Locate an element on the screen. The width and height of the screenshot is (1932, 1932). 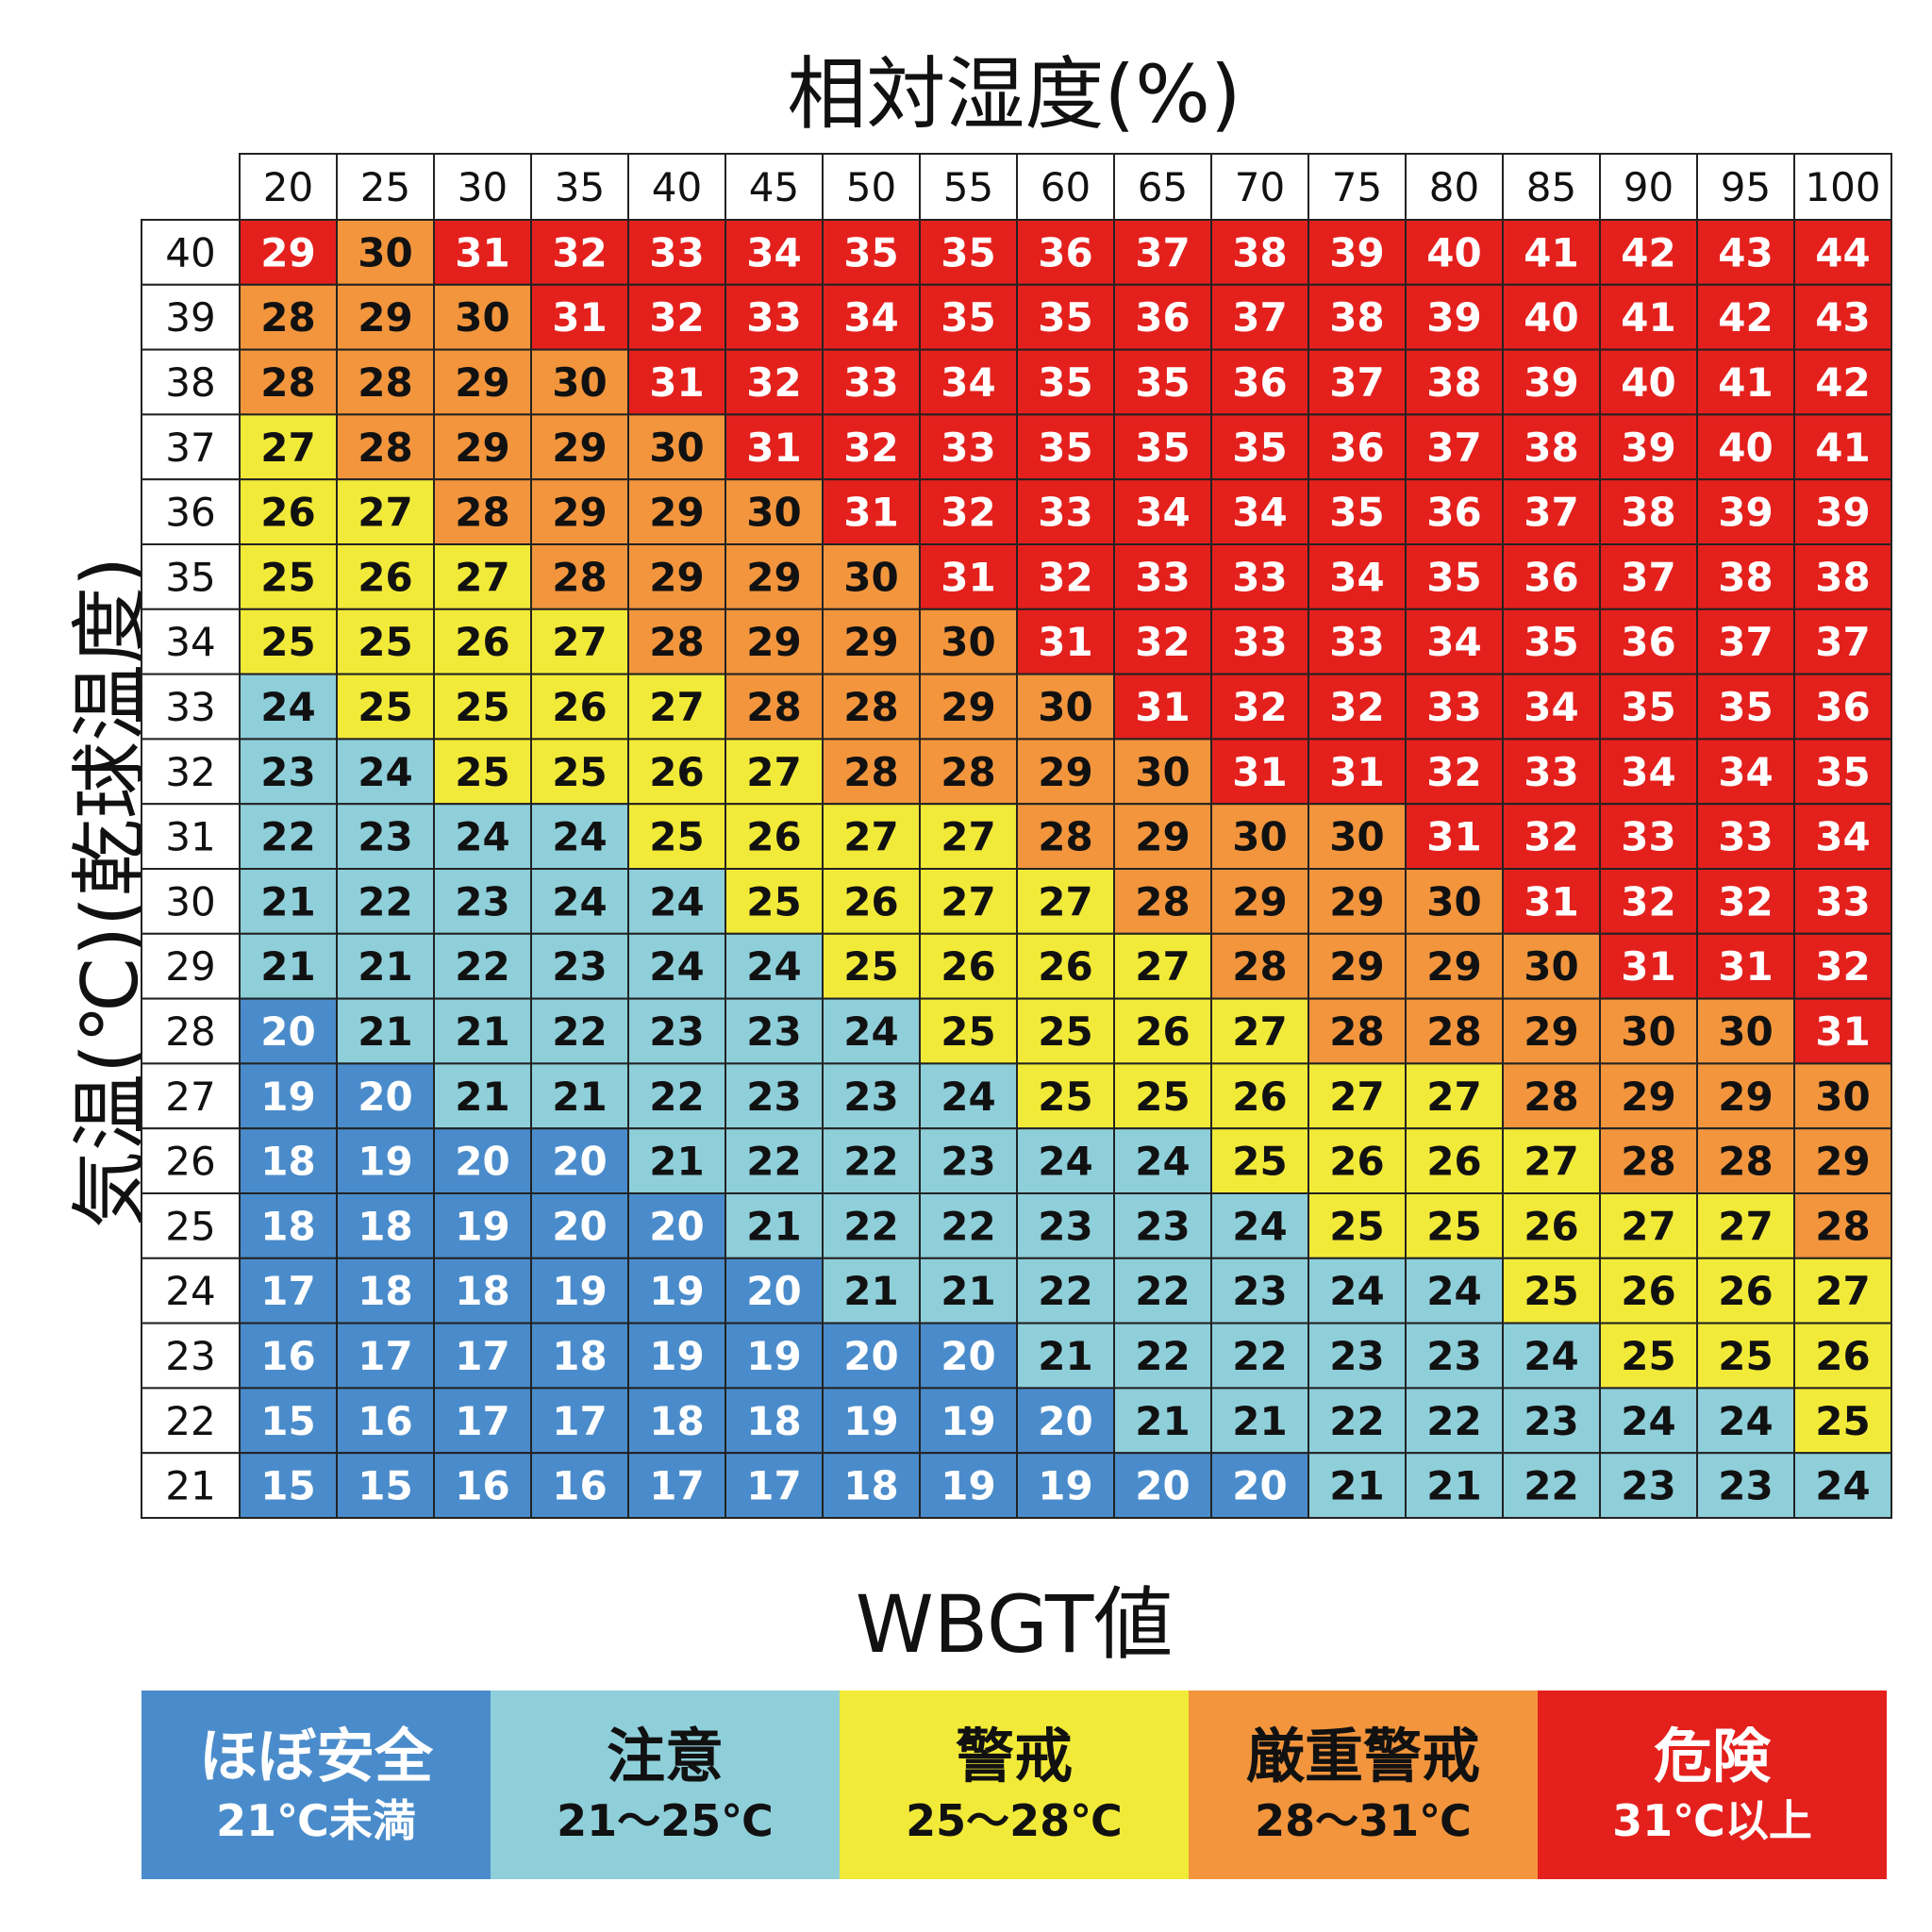
x-tick-label: 25 is located at coordinates (385, 187).